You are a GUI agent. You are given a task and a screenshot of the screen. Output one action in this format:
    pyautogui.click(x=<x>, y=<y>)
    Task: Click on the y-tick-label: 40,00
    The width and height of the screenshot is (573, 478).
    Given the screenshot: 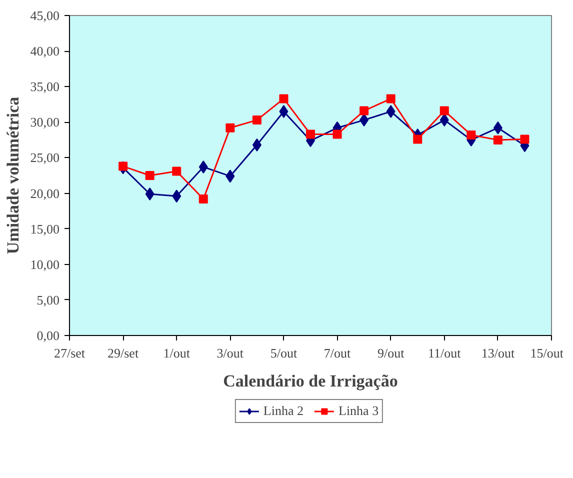 What is the action you would take?
    pyautogui.click(x=45, y=51)
    